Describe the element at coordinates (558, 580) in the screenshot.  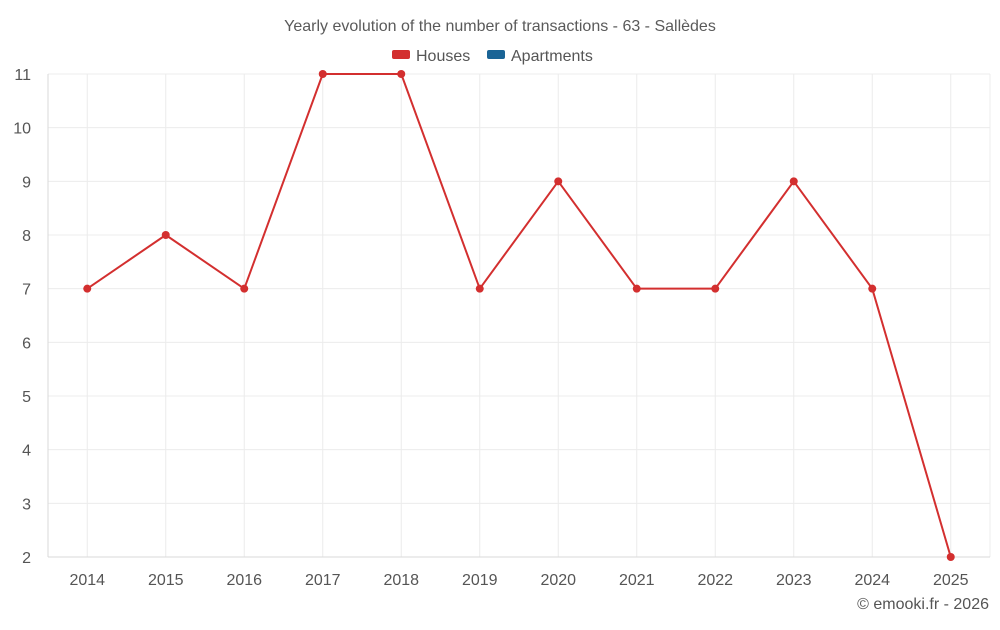
I see `x-tick-label: 2020` at that location.